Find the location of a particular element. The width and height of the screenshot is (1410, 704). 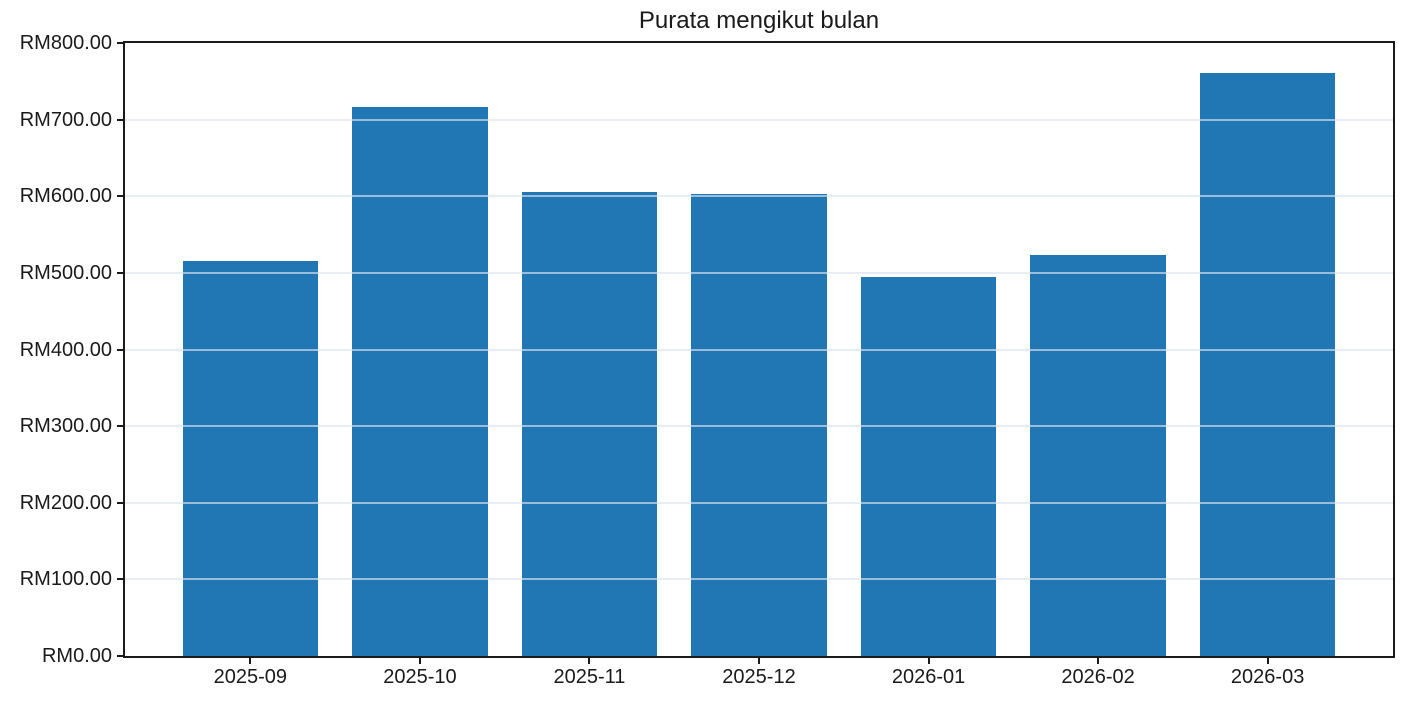

y-tick-label: RM100.00 is located at coordinates (65, 579).